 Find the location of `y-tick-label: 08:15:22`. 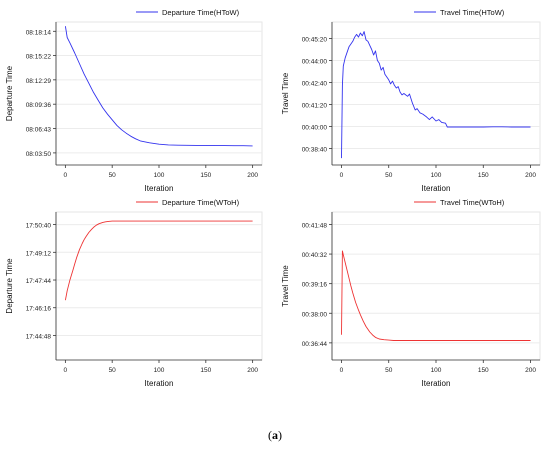

y-tick-label: 08:15:22 is located at coordinates (39, 56).